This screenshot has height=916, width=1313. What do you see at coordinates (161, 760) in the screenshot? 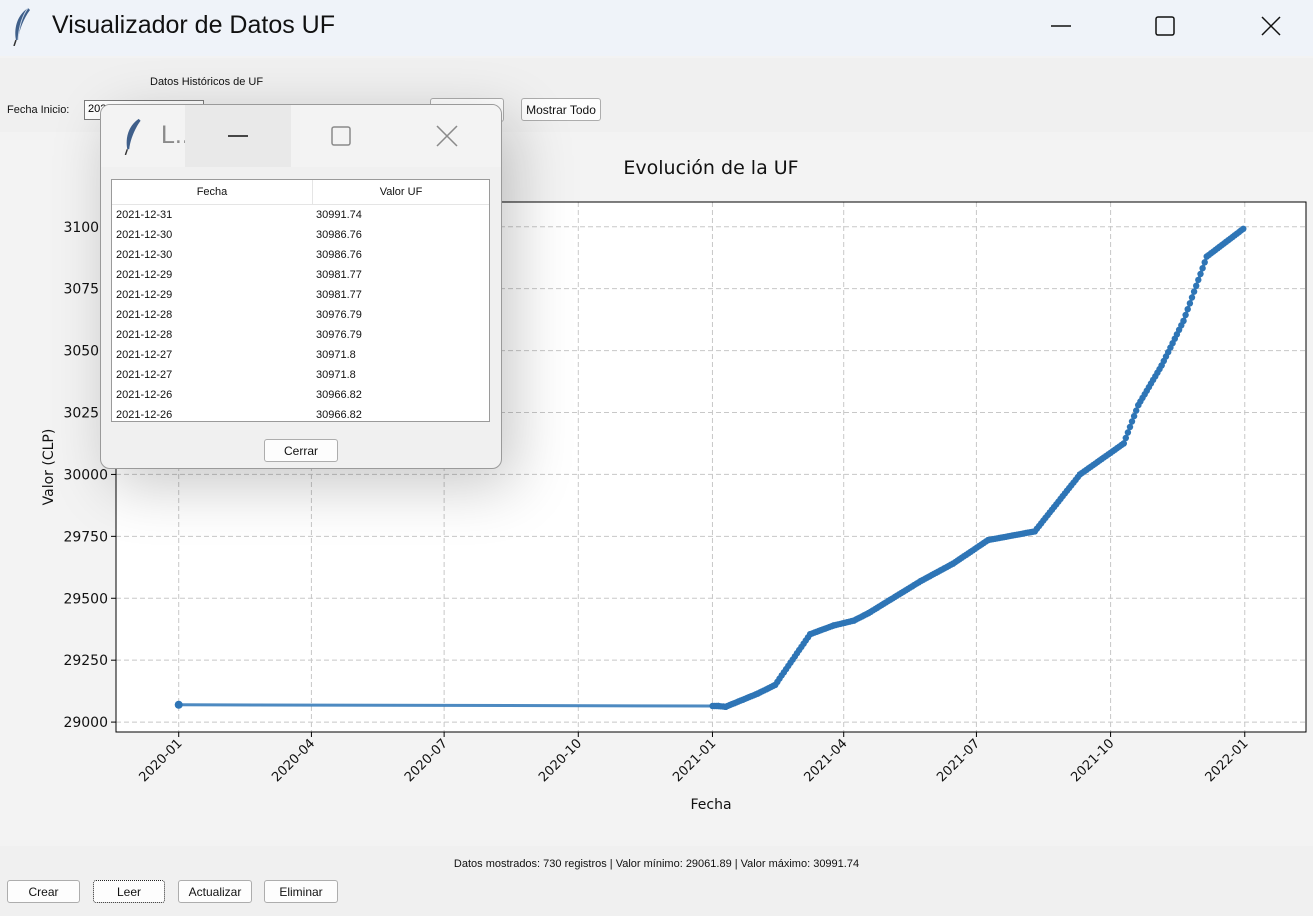
I see `x-tick-label: 2020-01` at bounding box center [161, 760].